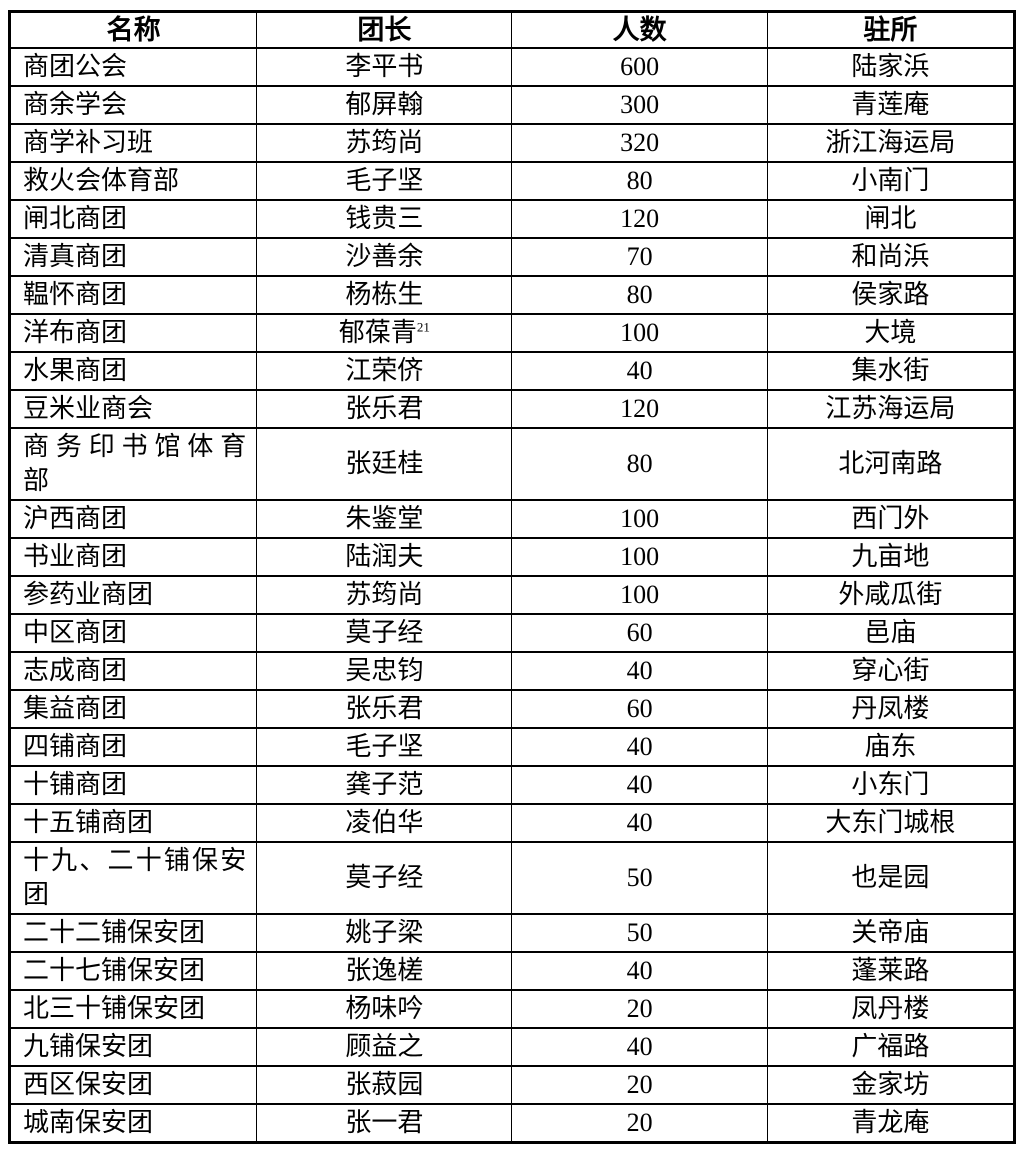  Describe the element at coordinates (891, 557) in the screenshot. I see `station-cell: 九亩地` at that location.